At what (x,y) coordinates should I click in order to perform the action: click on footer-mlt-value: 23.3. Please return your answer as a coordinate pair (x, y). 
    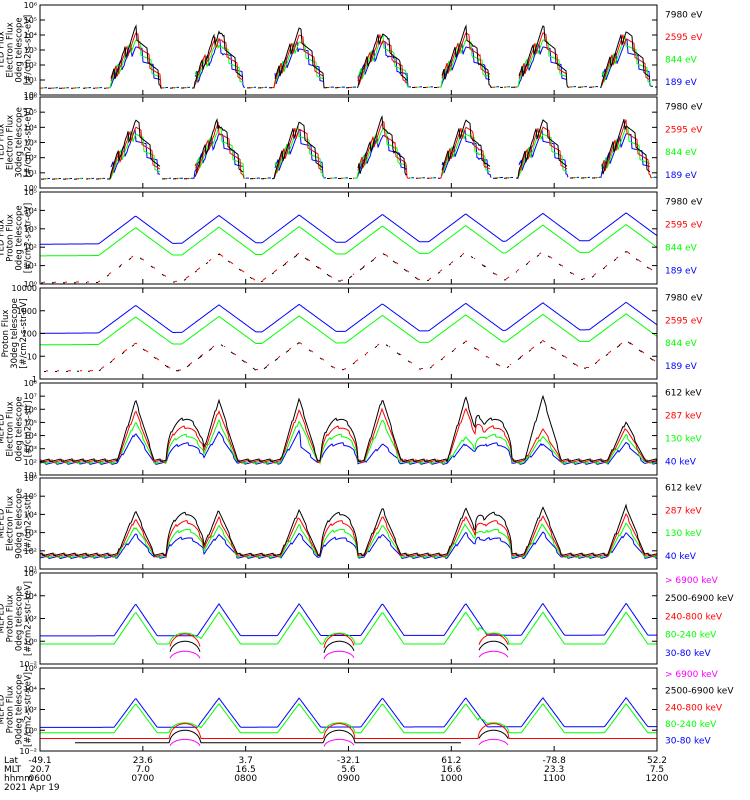
    Looking at the image, I should click on (554, 770).